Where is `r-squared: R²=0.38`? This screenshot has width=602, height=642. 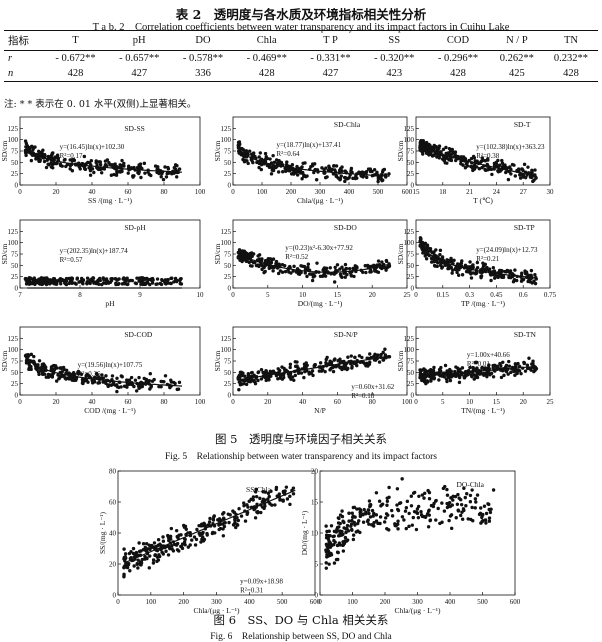 r-squared: R²=0.38 is located at coordinates (487, 156).